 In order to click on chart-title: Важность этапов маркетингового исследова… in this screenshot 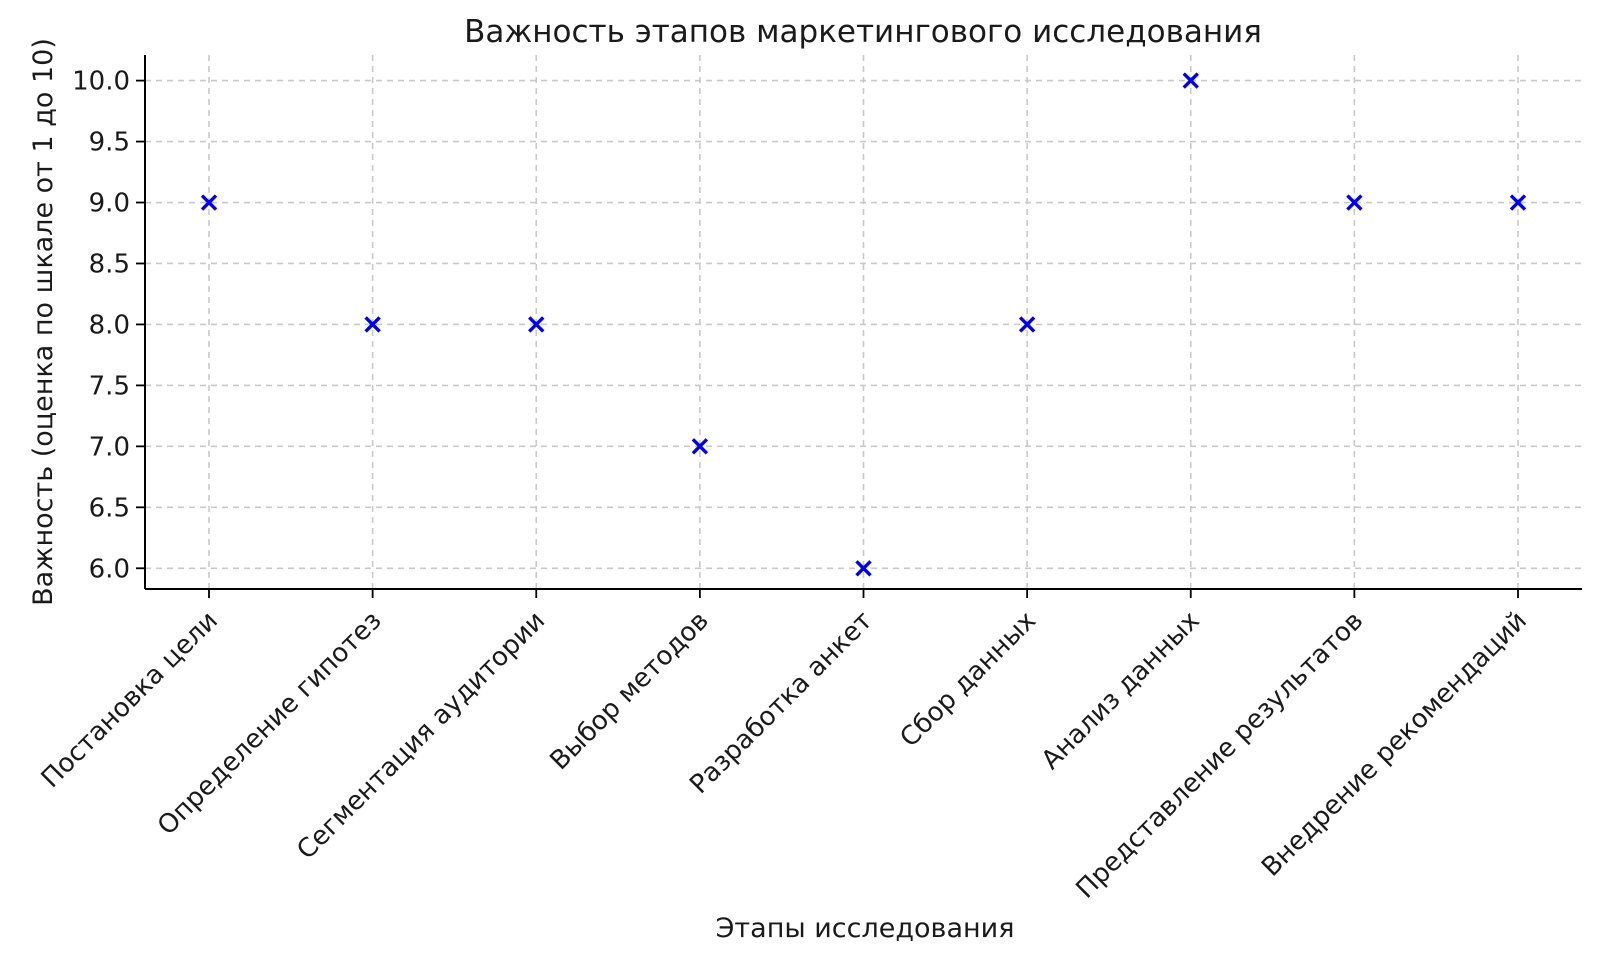, I will do `click(863, 32)`.